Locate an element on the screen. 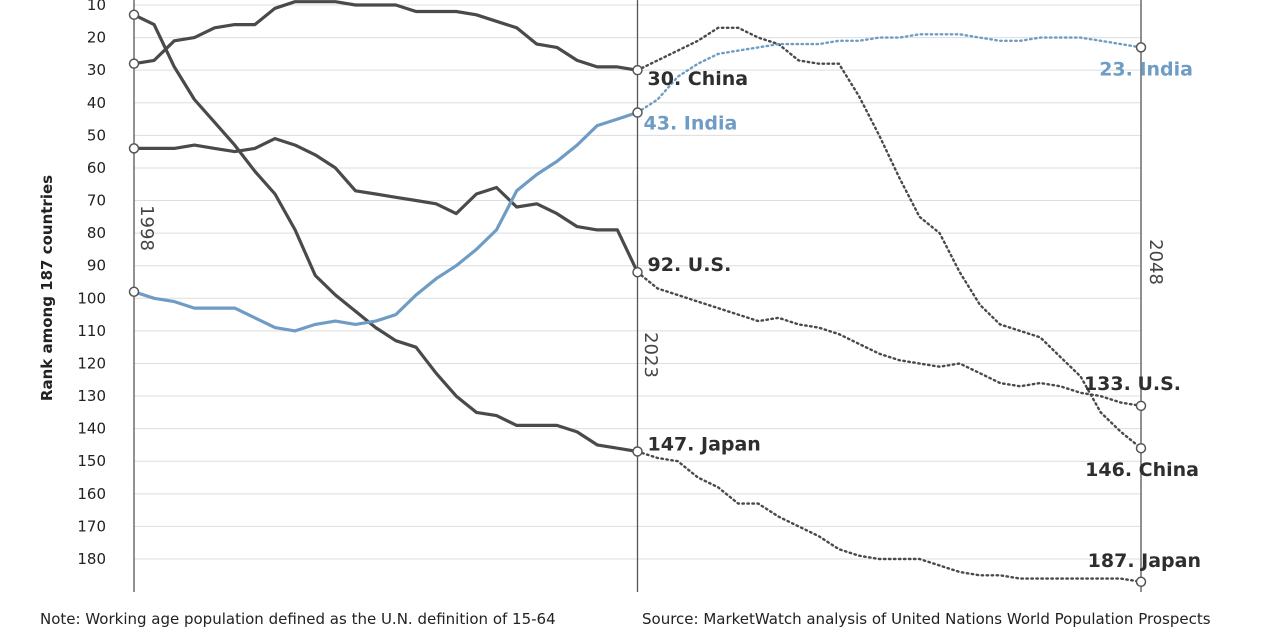  year-label: 1998 is located at coordinates (146, 228).